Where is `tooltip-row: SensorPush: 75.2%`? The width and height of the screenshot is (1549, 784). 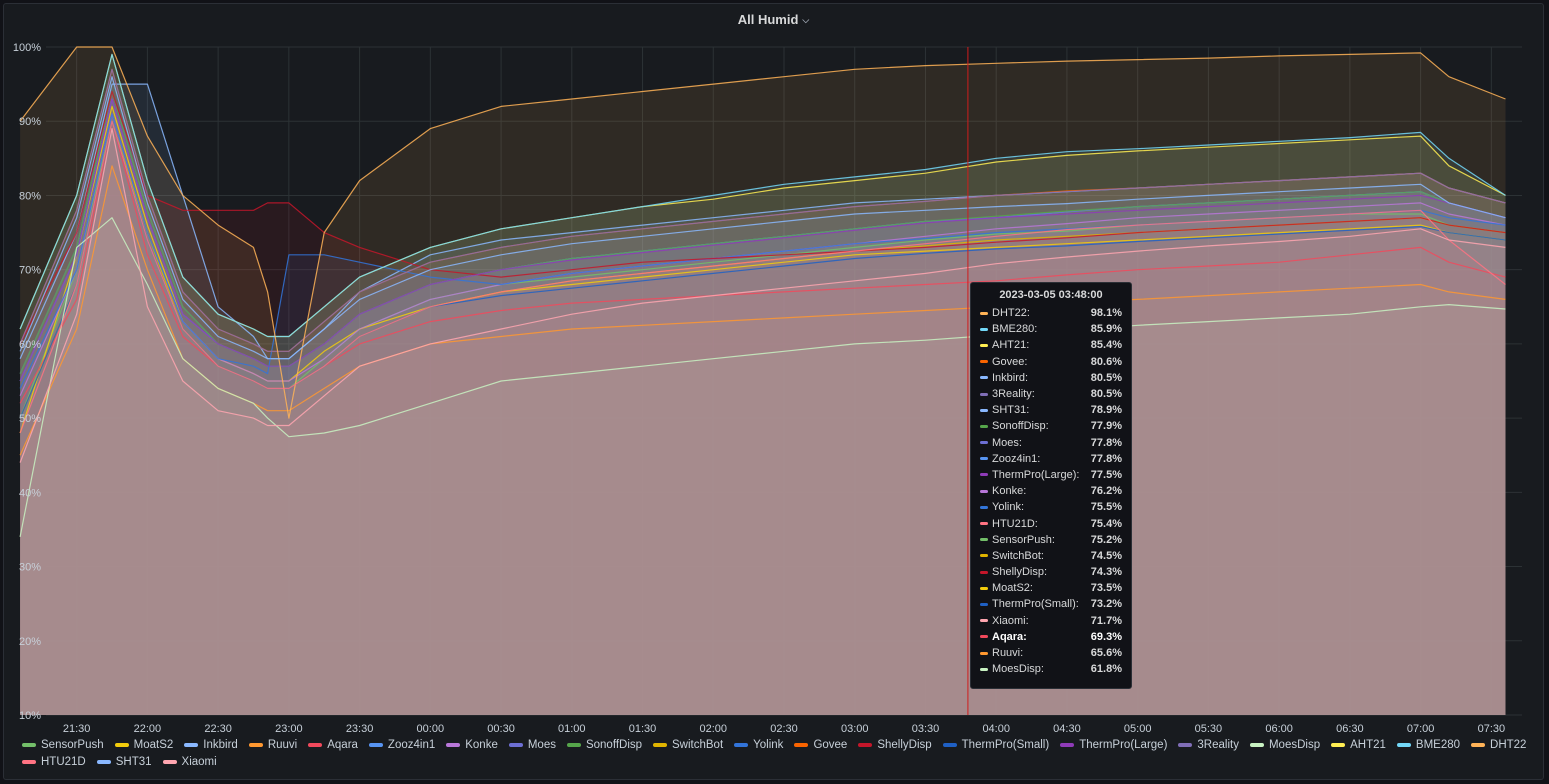
tooltip-row: SensorPush: 75.2% is located at coordinates (1051, 540).